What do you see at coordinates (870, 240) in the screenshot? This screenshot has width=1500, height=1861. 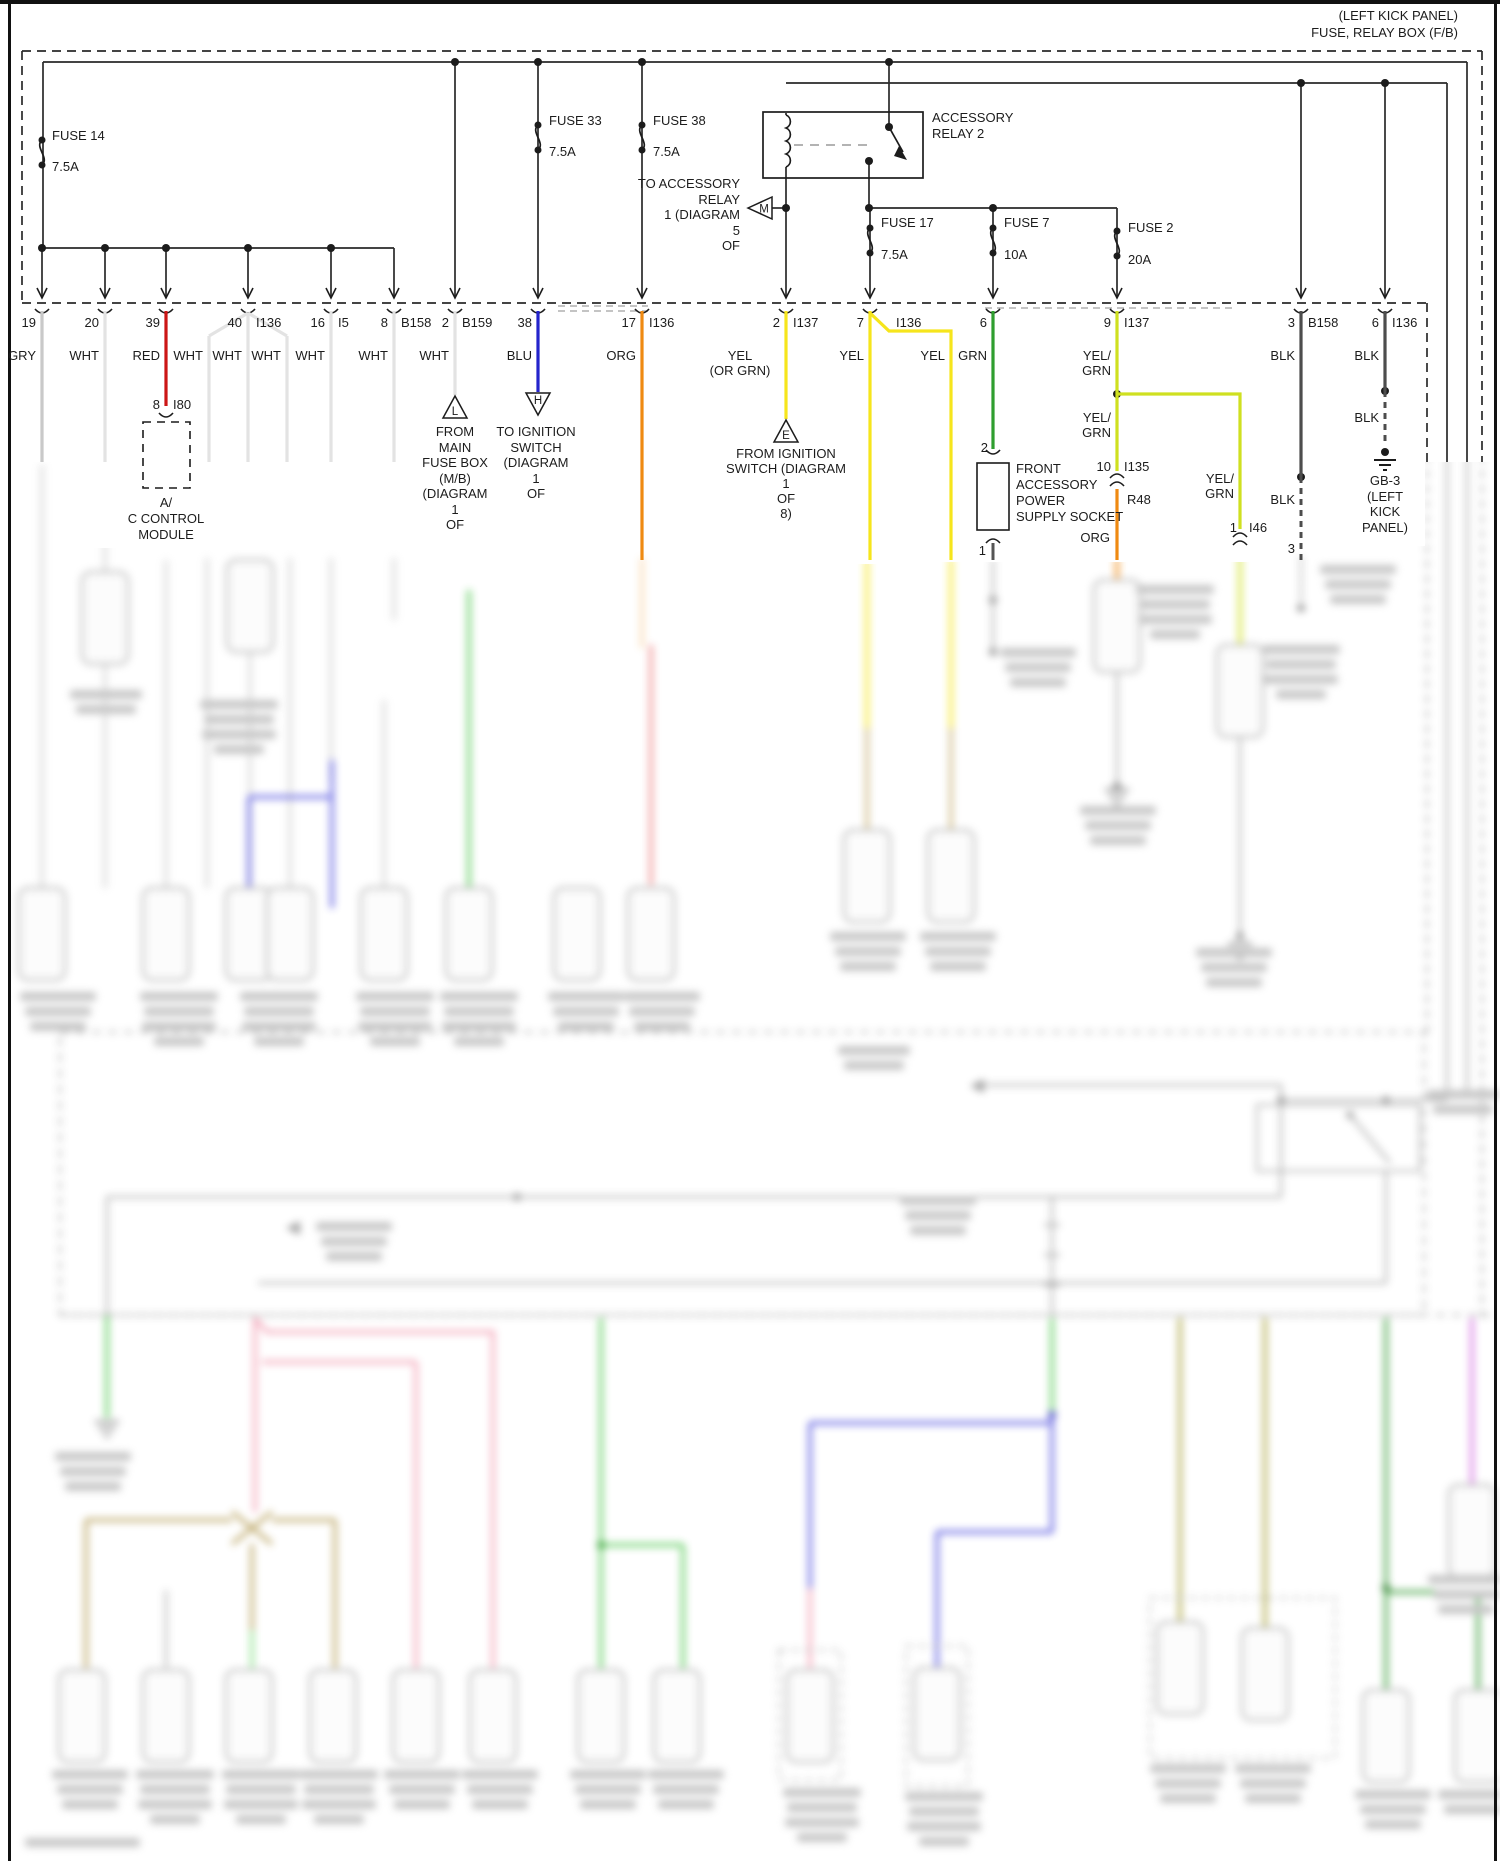 I see `fuse17-symbol` at bounding box center [870, 240].